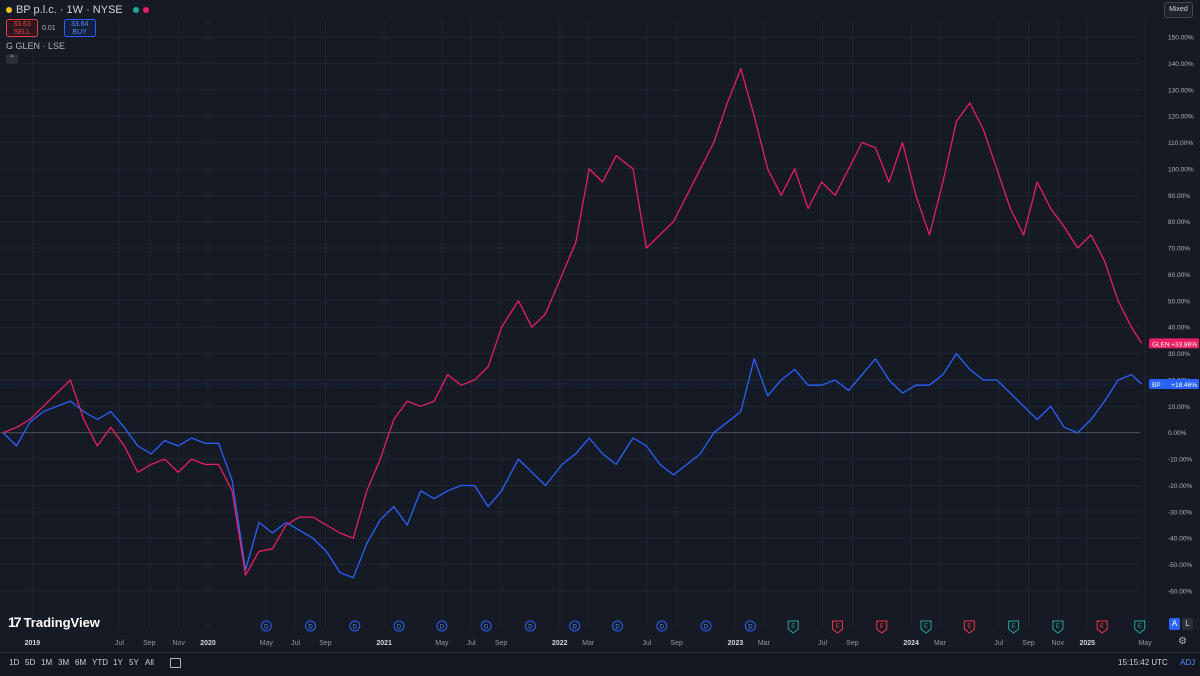 The image size is (1200, 676). I want to click on gear-icon: ⚙, so click(1182, 641).